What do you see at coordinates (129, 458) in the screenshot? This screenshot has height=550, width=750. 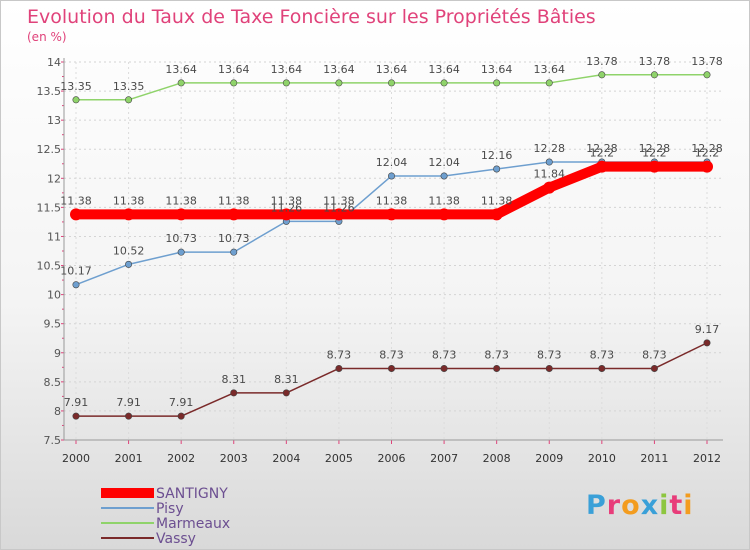 I see `x-tick-label: 2001` at bounding box center [129, 458].